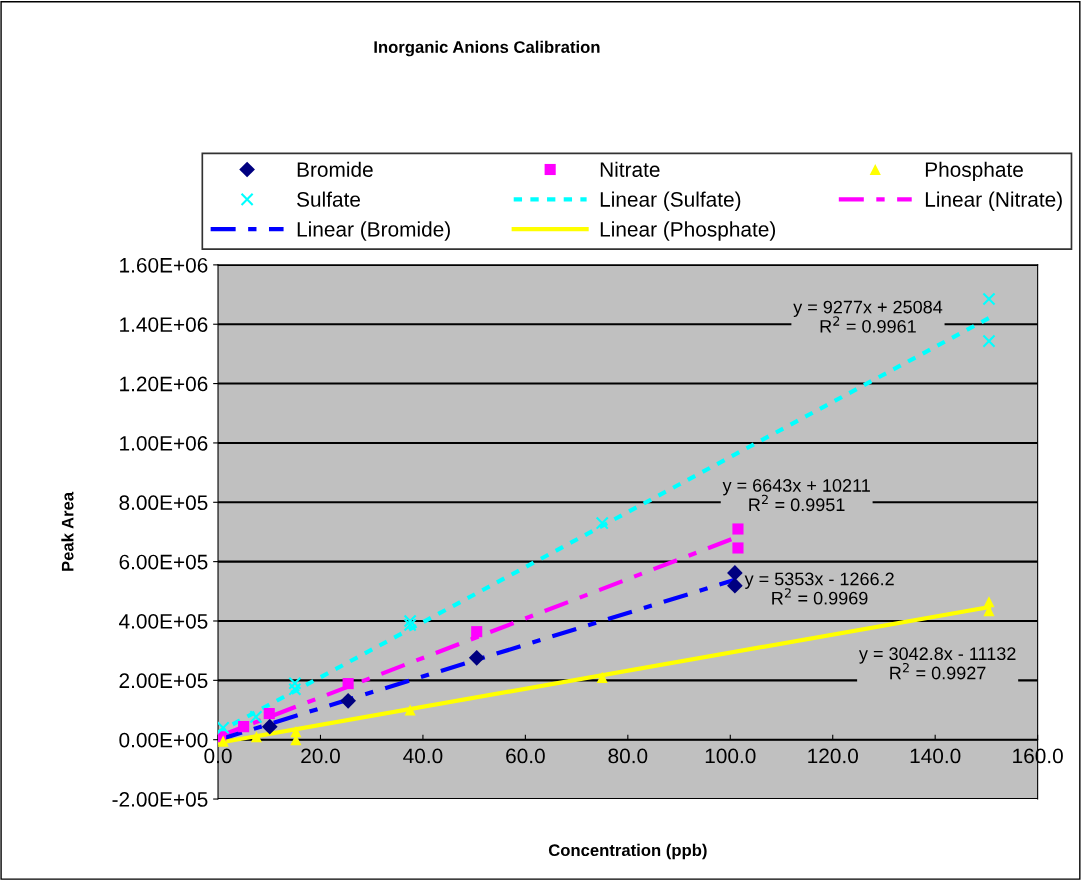 The width and height of the screenshot is (1082, 880). I want to click on annotation: y = 5353x - 1266.2 R$^{2}$ = 0.9969, so click(819, 588).